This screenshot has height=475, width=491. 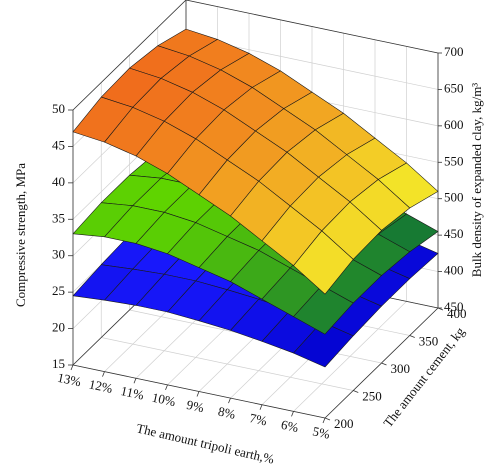 What do you see at coordinates (205, 443) in the screenshot?
I see `x-axis-title: The amount tripoli earth,%` at bounding box center [205, 443].